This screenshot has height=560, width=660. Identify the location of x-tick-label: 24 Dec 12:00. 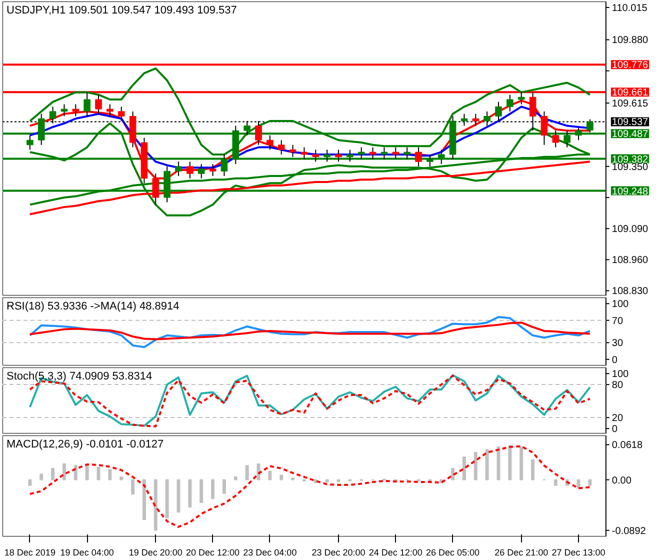
(395, 553).